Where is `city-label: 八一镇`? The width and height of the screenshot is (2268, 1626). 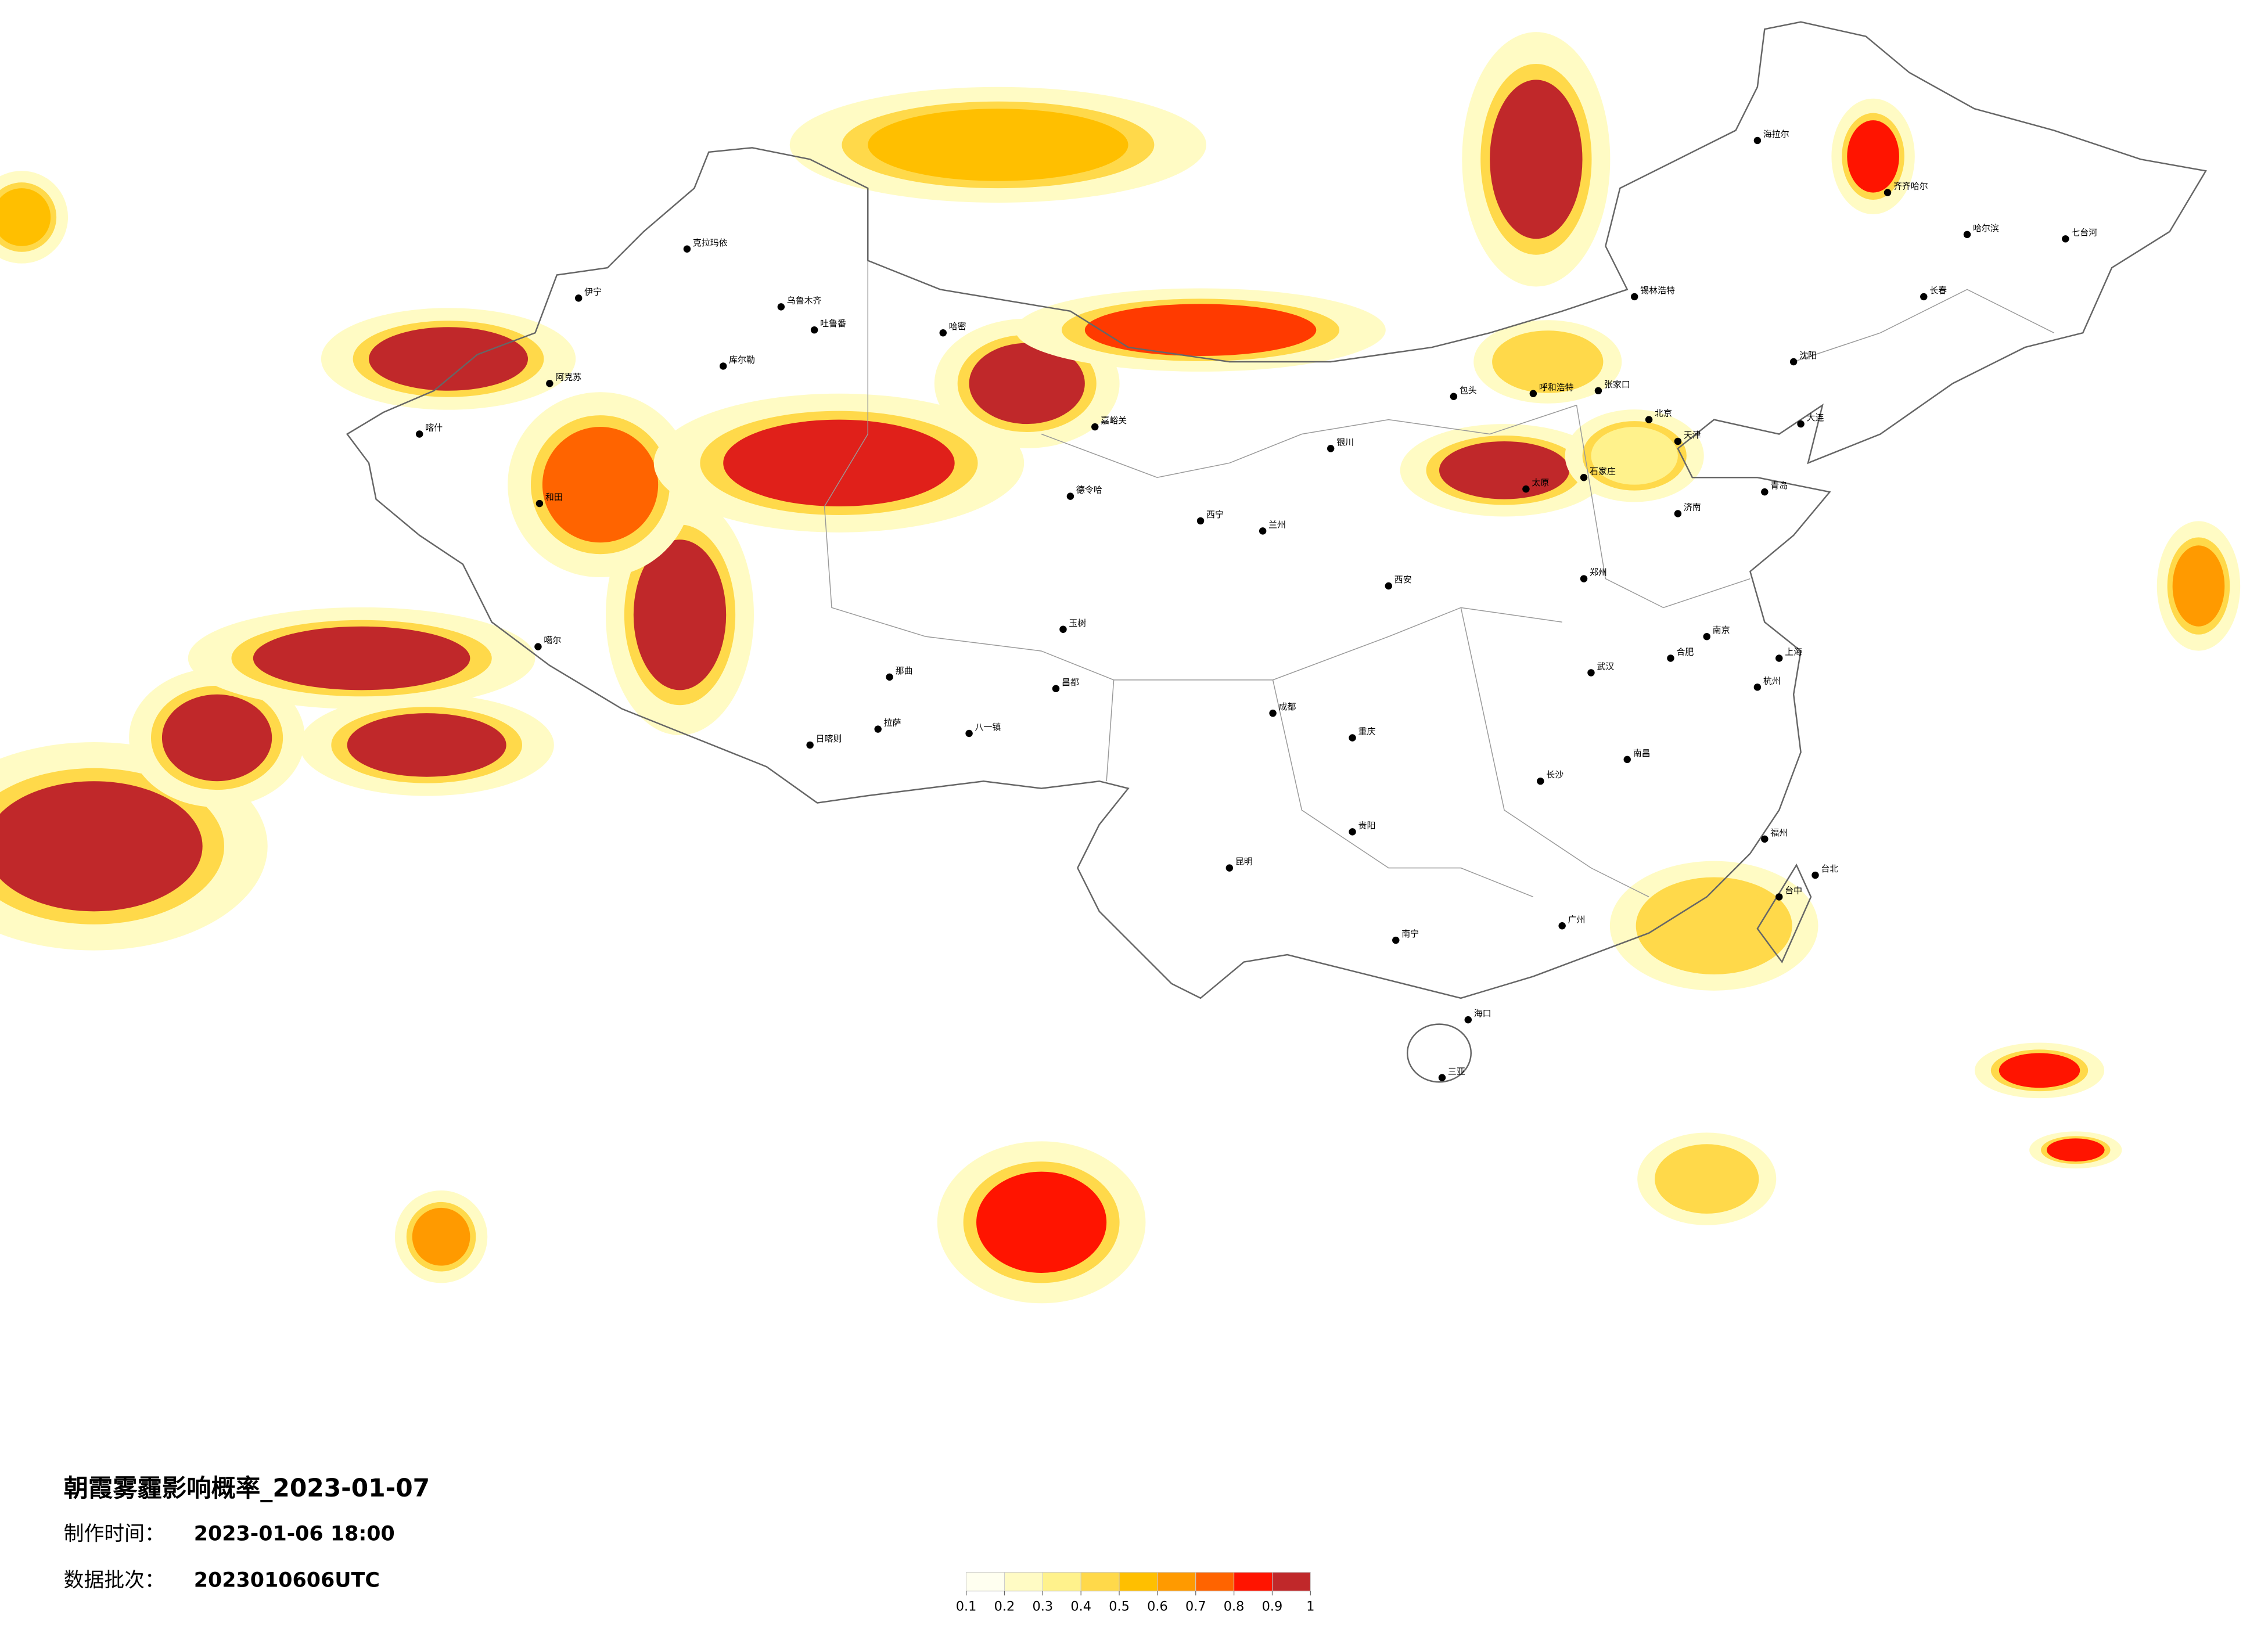 city-label: 八一镇 is located at coordinates (988, 727).